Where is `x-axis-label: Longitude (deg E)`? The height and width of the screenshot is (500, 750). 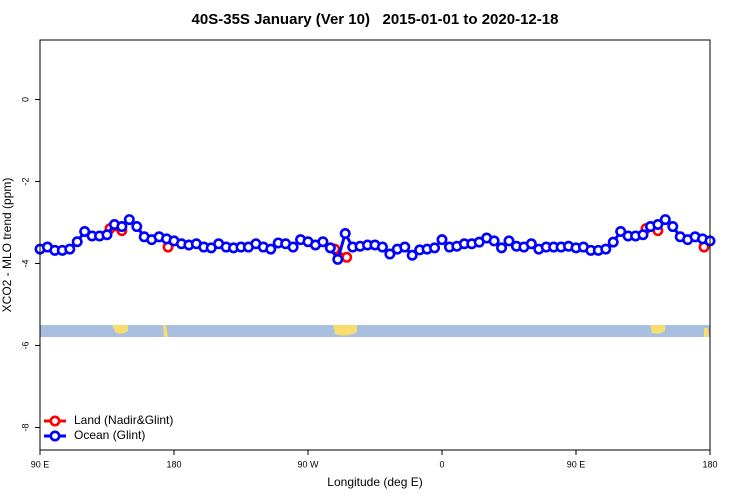
x-axis-label: Longitude (deg E) is located at coordinates (374, 482).